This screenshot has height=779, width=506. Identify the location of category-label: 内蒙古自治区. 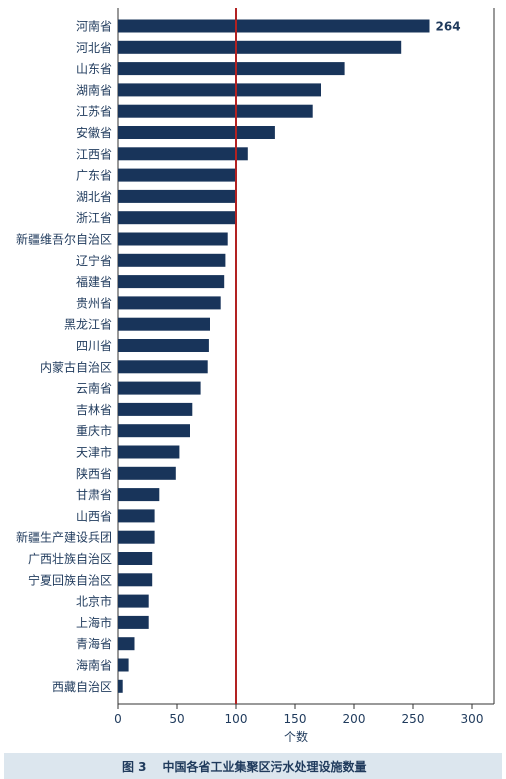
(76, 366).